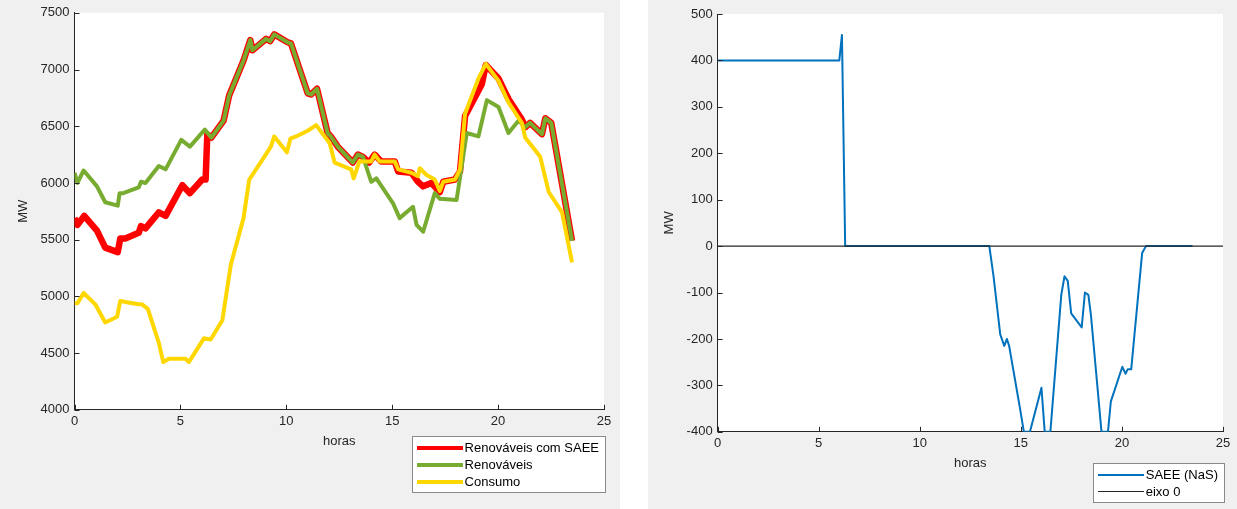  I want to click on y-tick-label: 5500, so click(55, 239).